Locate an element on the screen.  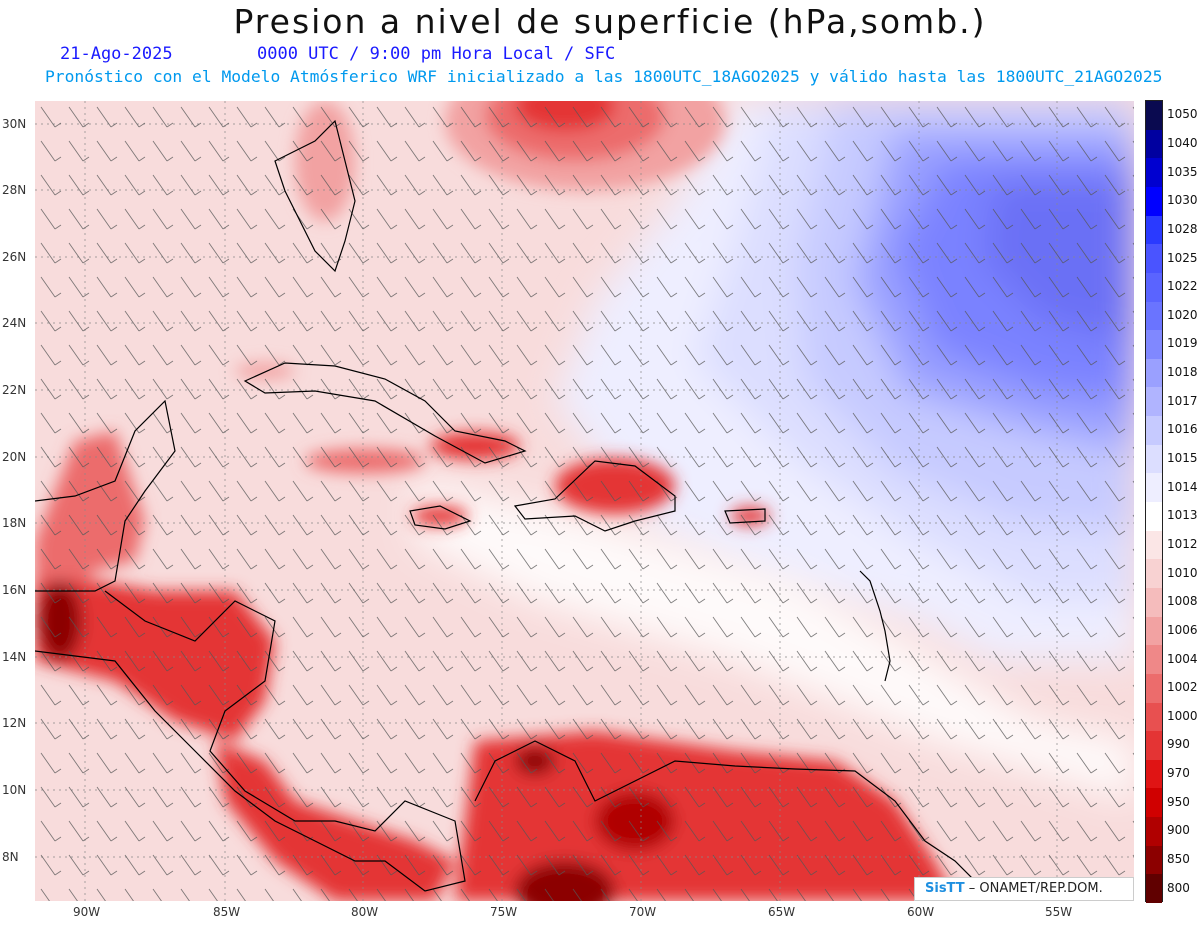
colorbar-label: 1015 is located at coordinates (1182, 458).